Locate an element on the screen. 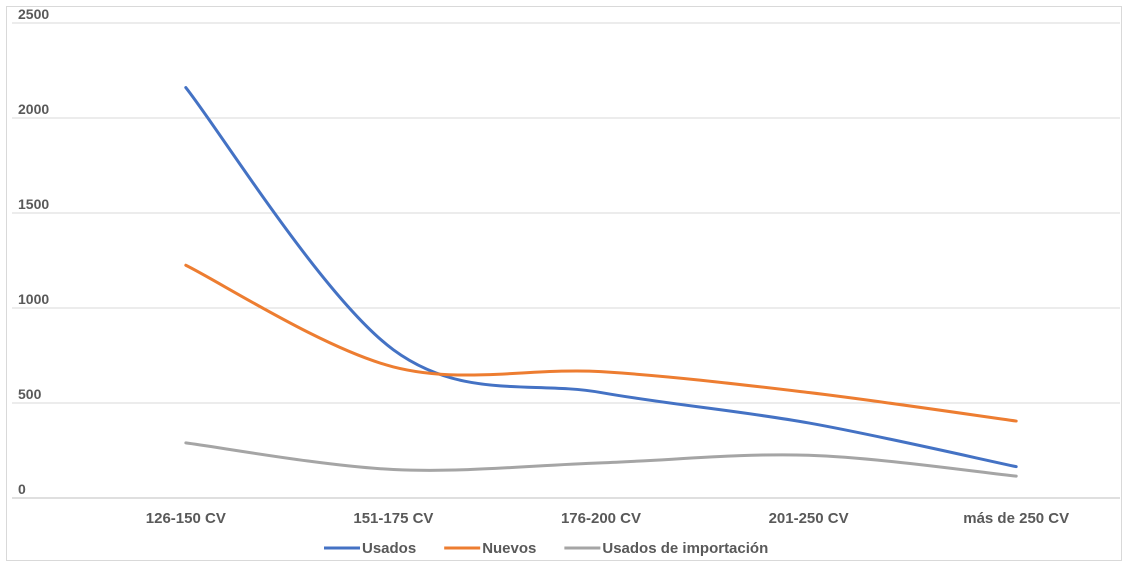 This screenshot has width=1128, height=567. legend-label-nuevos: Nuevos is located at coordinates (509, 548).